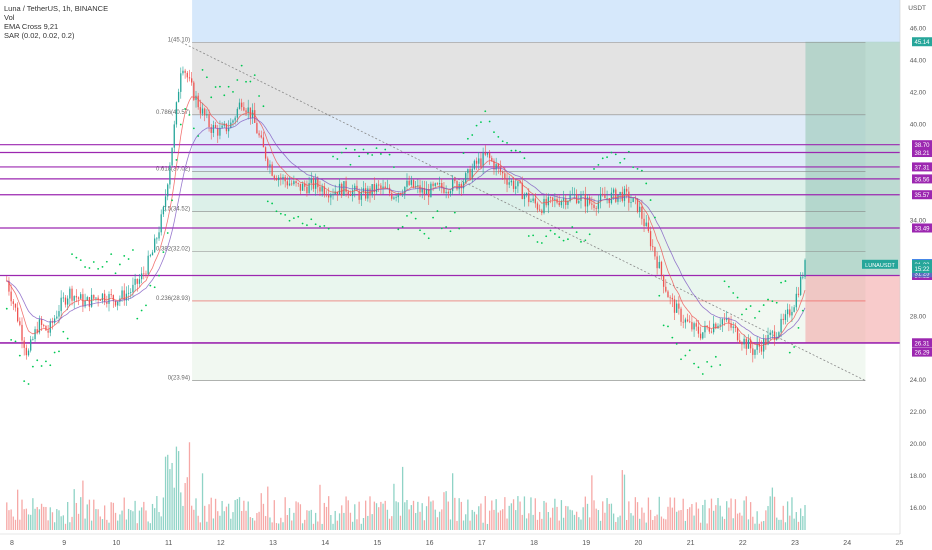  What do you see at coordinates (880, 264) in the screenshot?
I see `symbol-tag-badge` at bounding box center [880, 264].